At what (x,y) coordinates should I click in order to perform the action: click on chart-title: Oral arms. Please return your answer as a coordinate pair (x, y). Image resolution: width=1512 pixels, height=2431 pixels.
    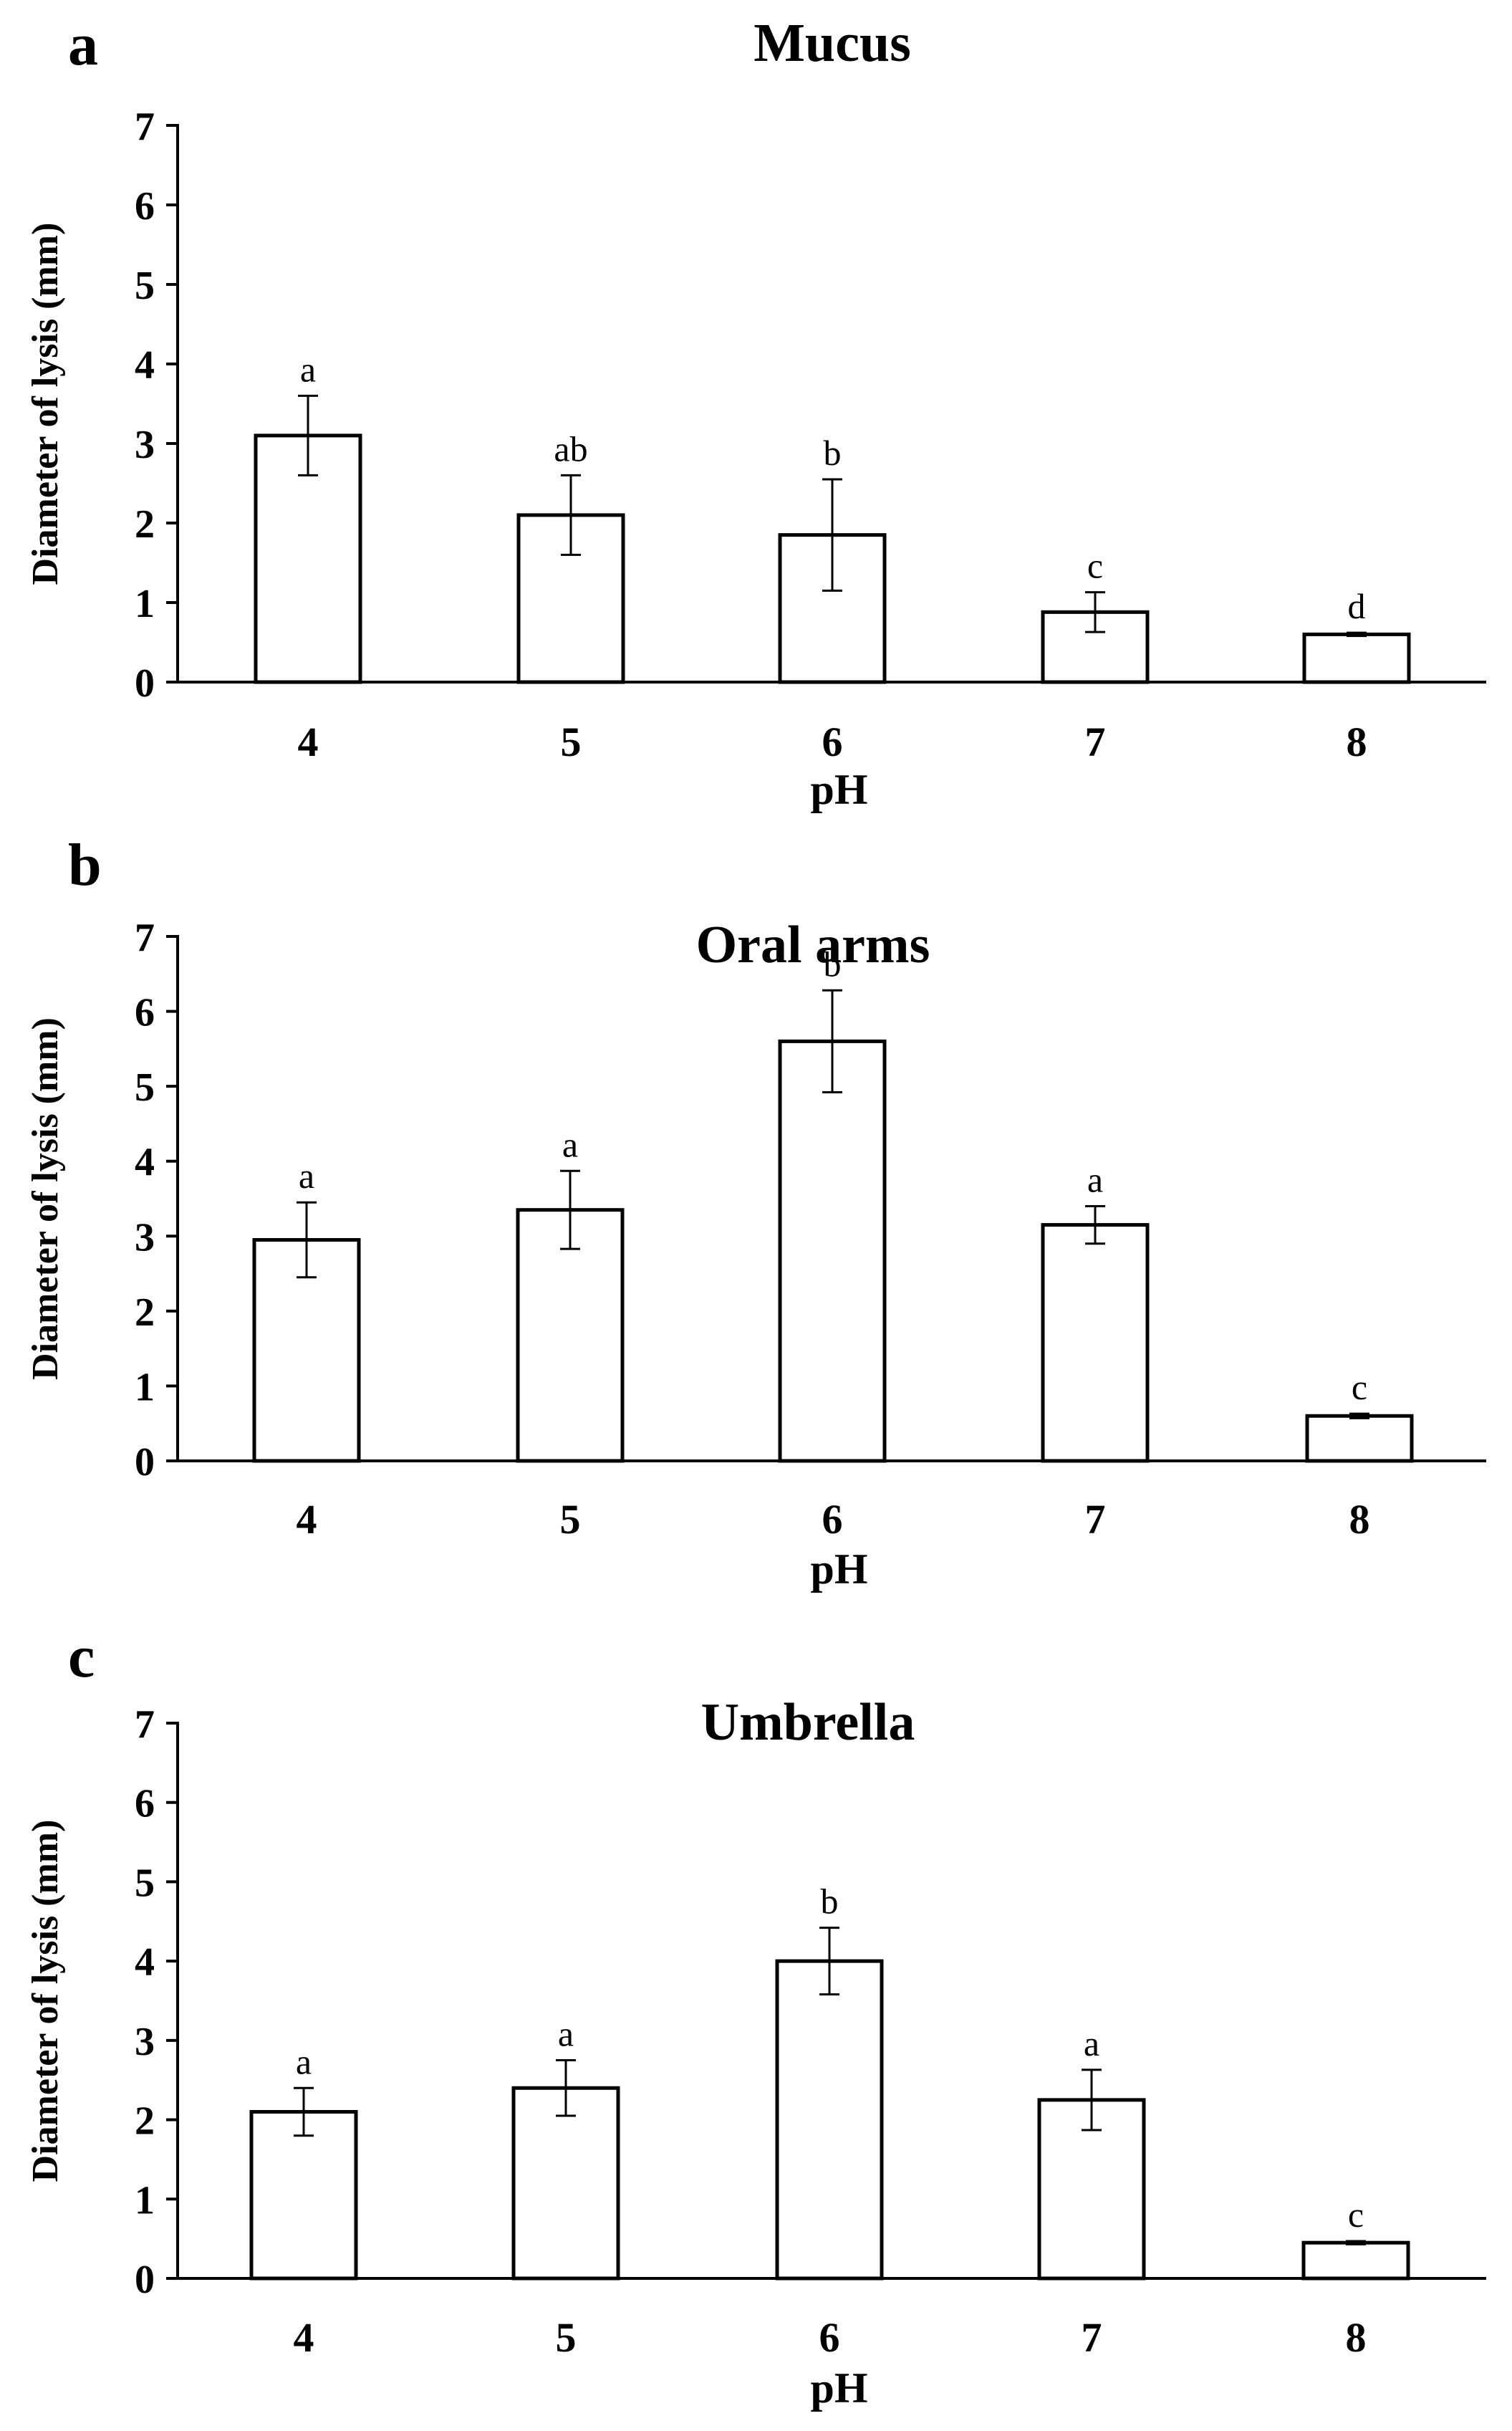
    Looking at the image, I should click on (813, 945).